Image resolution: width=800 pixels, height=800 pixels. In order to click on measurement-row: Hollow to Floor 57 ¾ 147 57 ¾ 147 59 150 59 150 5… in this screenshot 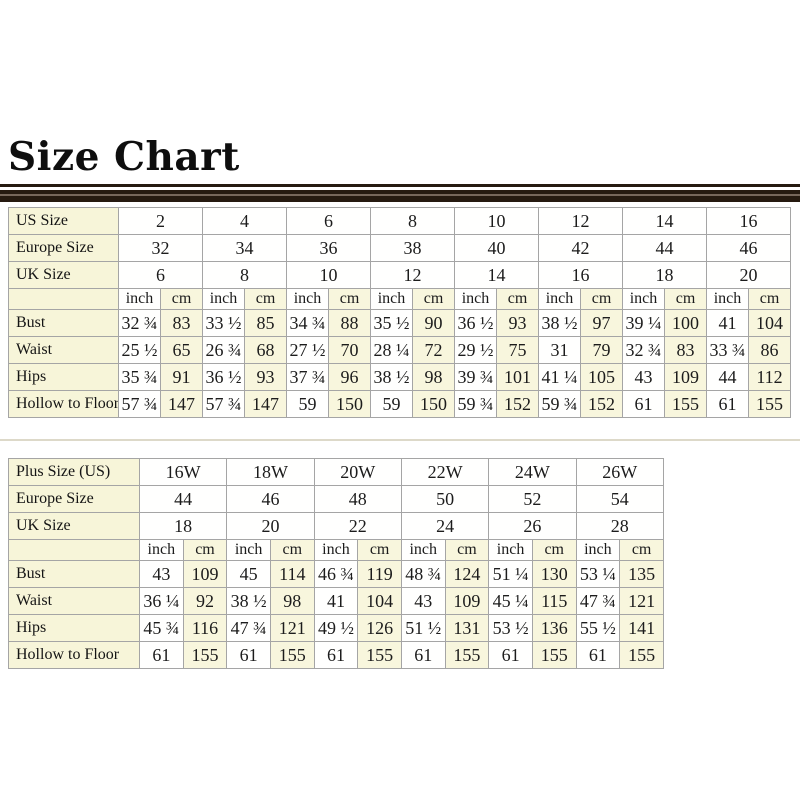, I will do `click(399, 404)`.